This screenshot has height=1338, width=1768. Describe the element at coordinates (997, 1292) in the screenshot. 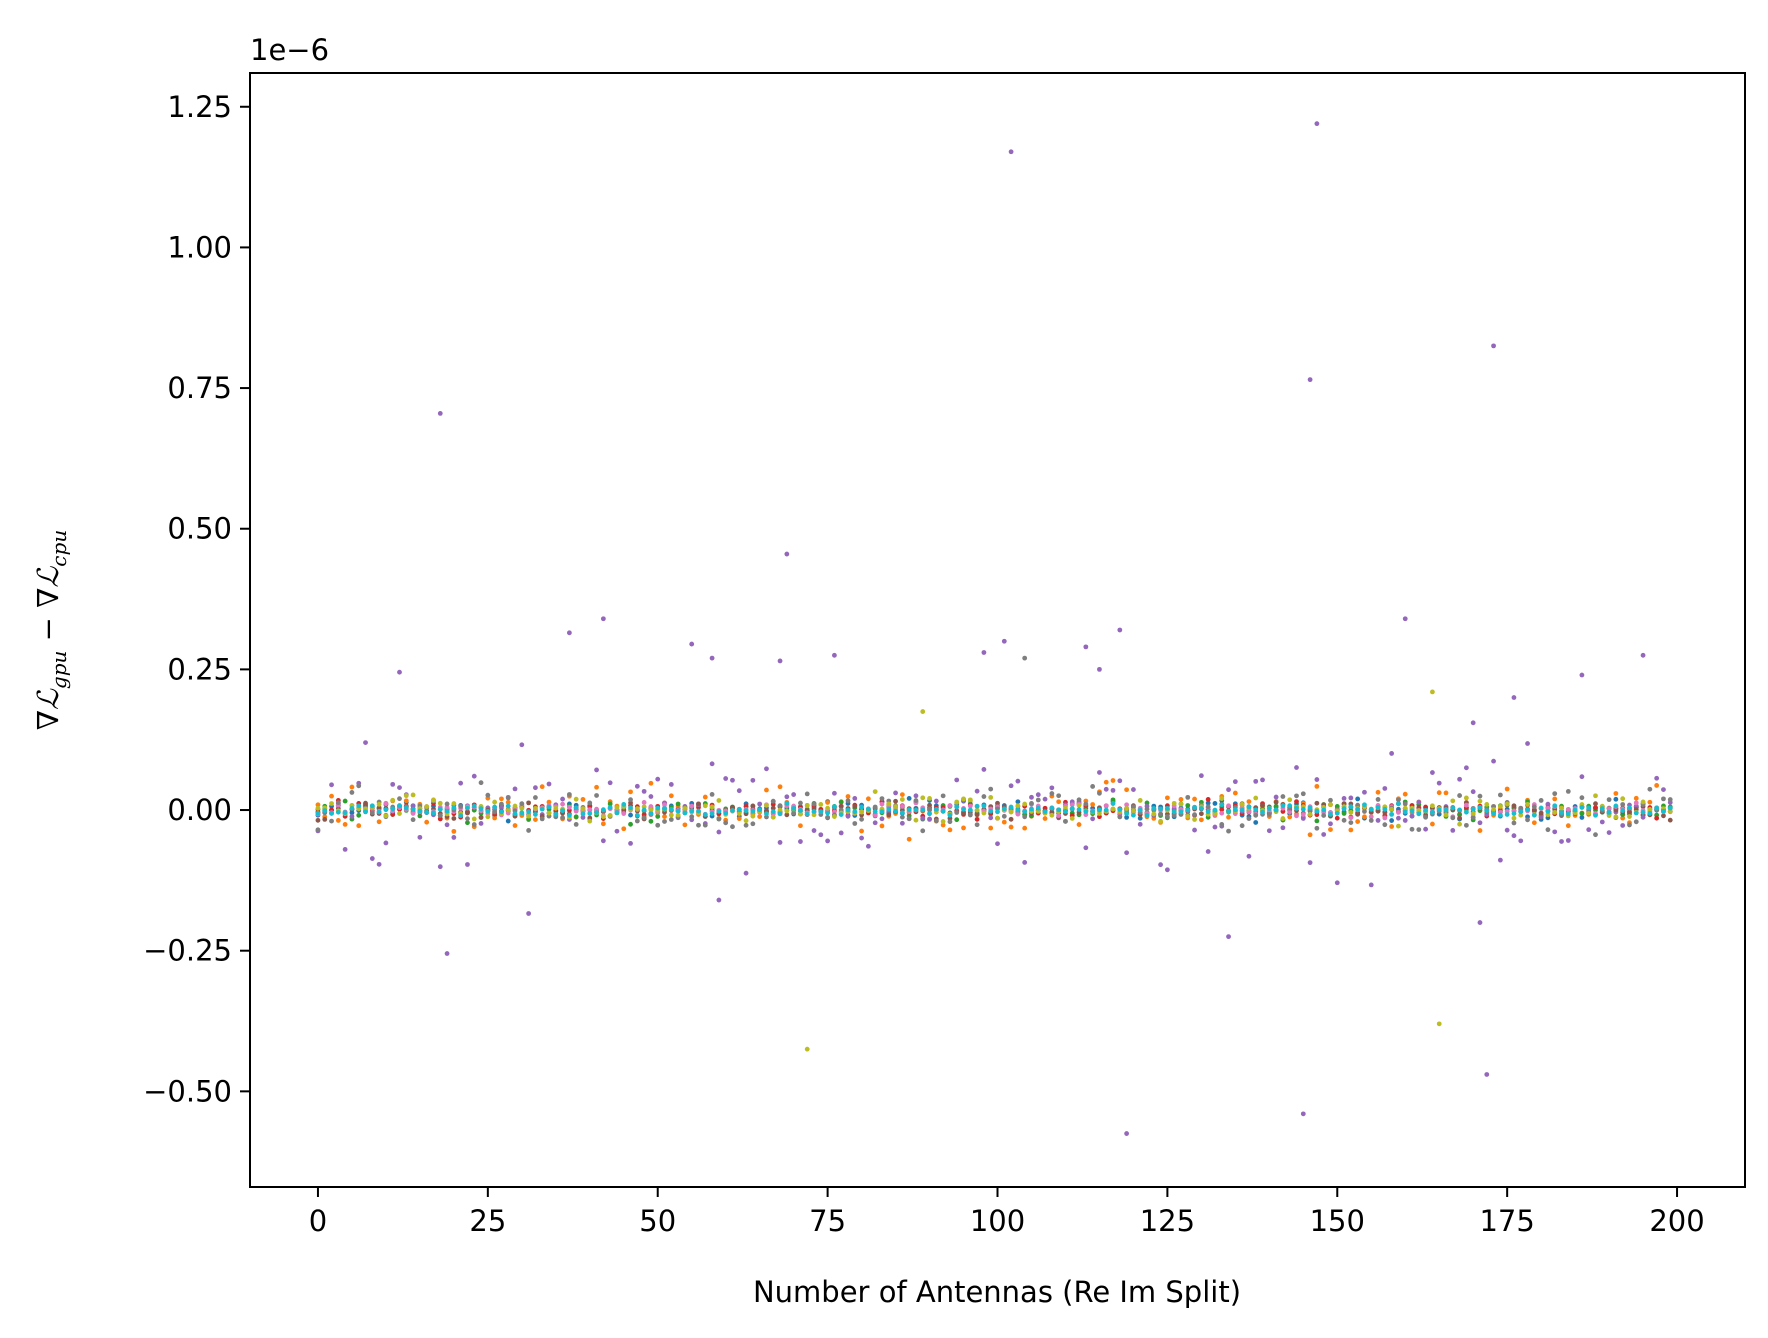

I see `x-axis-title: Number of Antennas (Re Im Split)` at that location.